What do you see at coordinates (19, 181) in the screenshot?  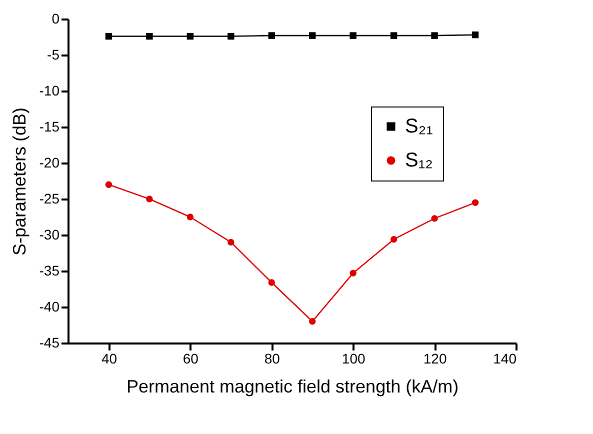 I see `y-axis-title: S-parameters (dB)` at bounding box center [19, 181].